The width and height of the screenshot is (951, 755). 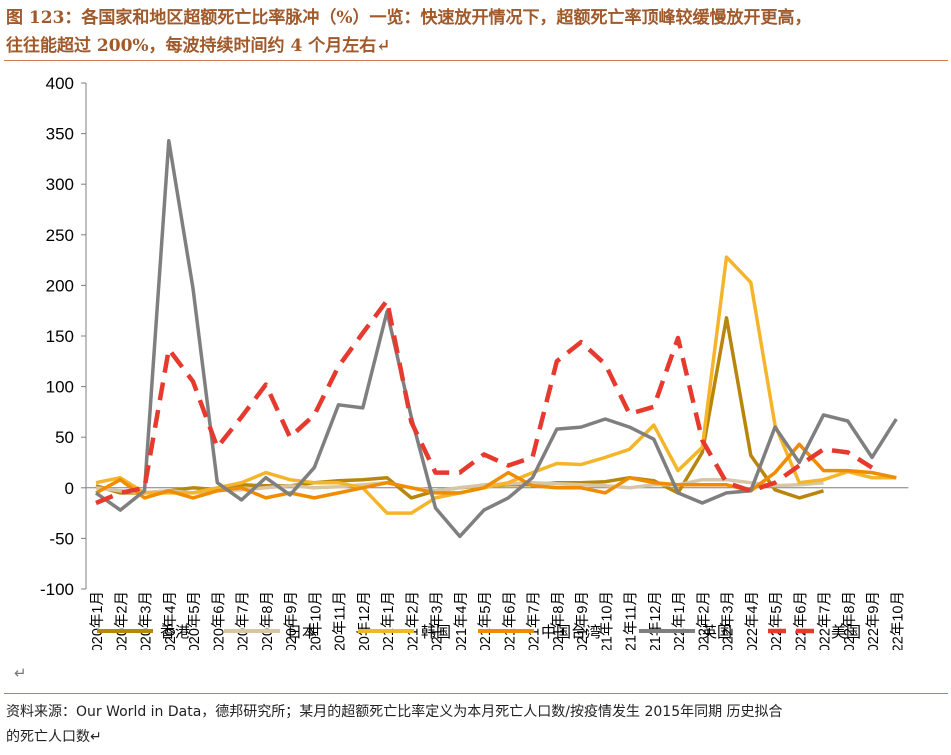 What do you see at coordinates (485, 620) in the screenshot?
I see `x-tick-label: 2021年5月` at bounding box center [485, 620].